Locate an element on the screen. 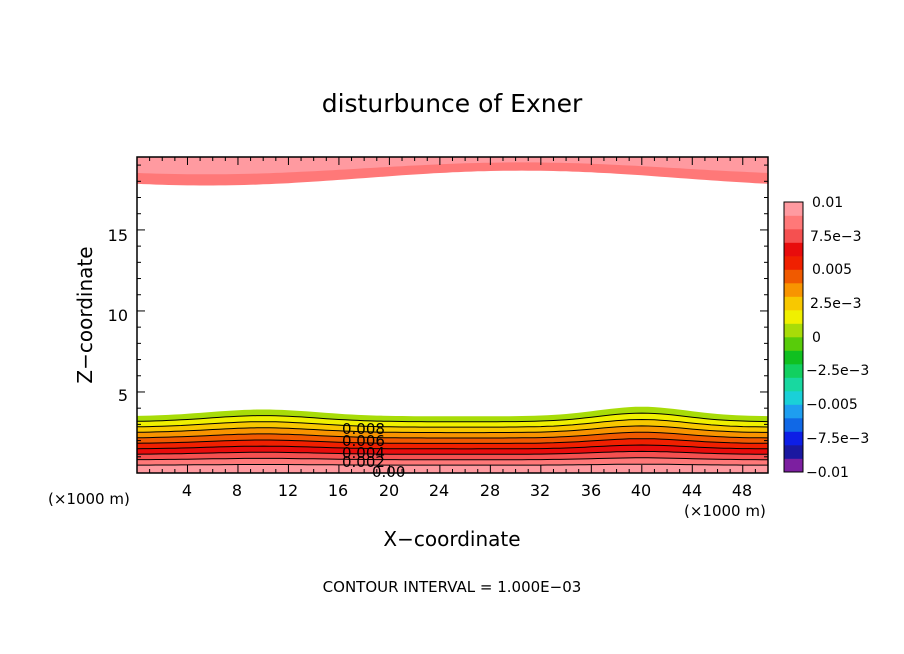  y-axis: 5 10 15 Z−coordinate is located at coordinates (100, 315).